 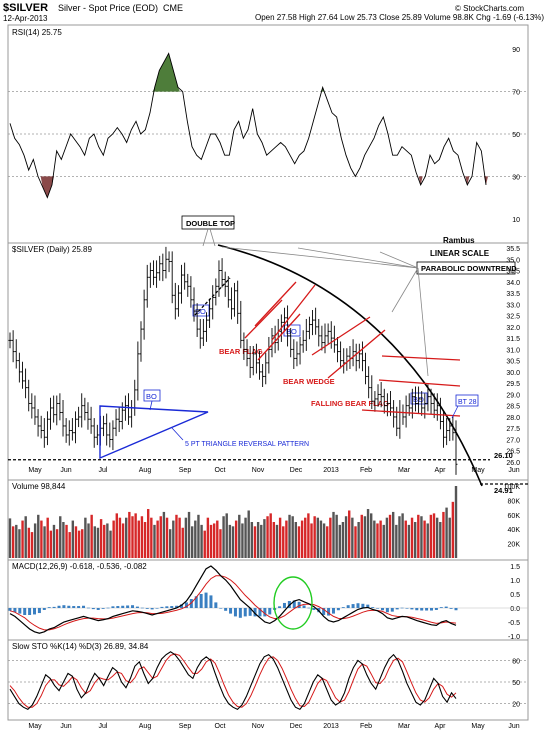 I want to click on bear-flag-2-upper, so click(x=293, y=312).